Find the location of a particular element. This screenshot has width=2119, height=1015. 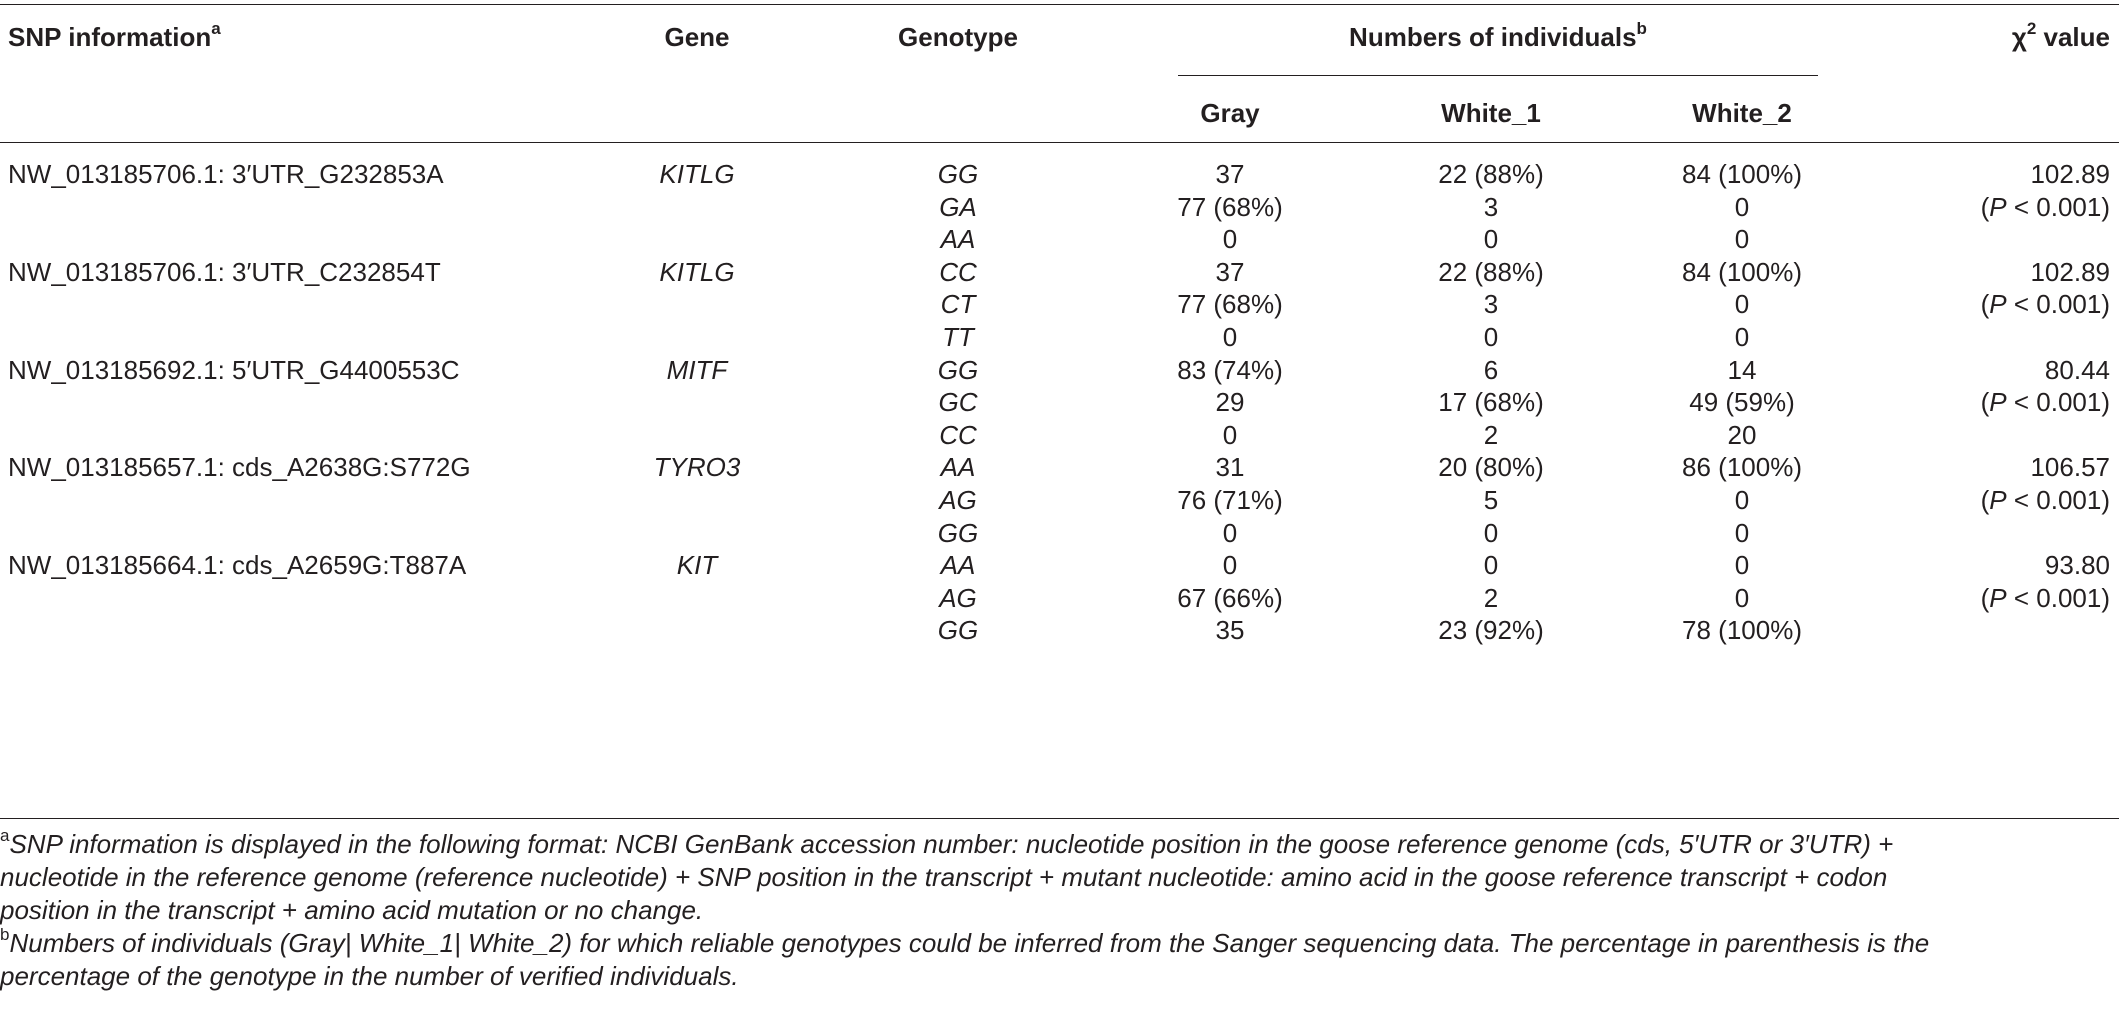

cell-gray: 76 (71%) is located at coordinates (1230, 500).